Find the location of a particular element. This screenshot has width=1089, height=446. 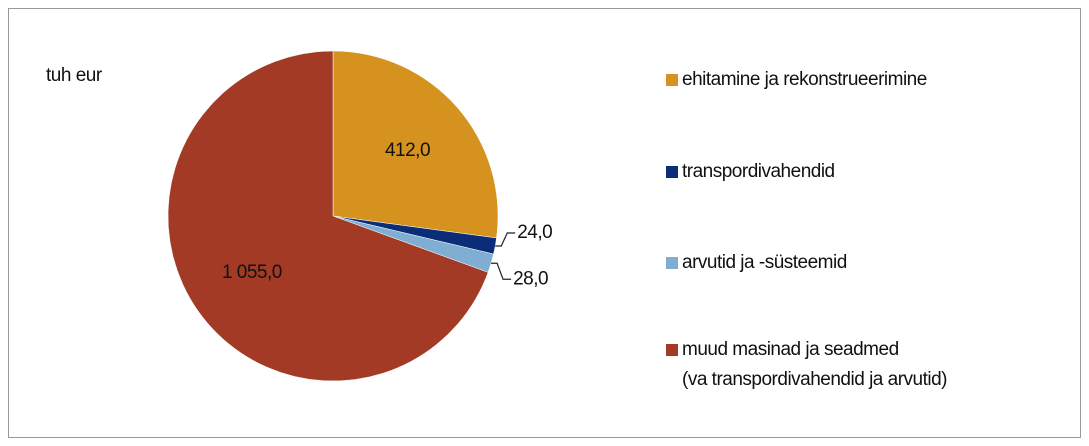

legend-label: arvutid ja -süsteemid is located at coordinates (764, 262).